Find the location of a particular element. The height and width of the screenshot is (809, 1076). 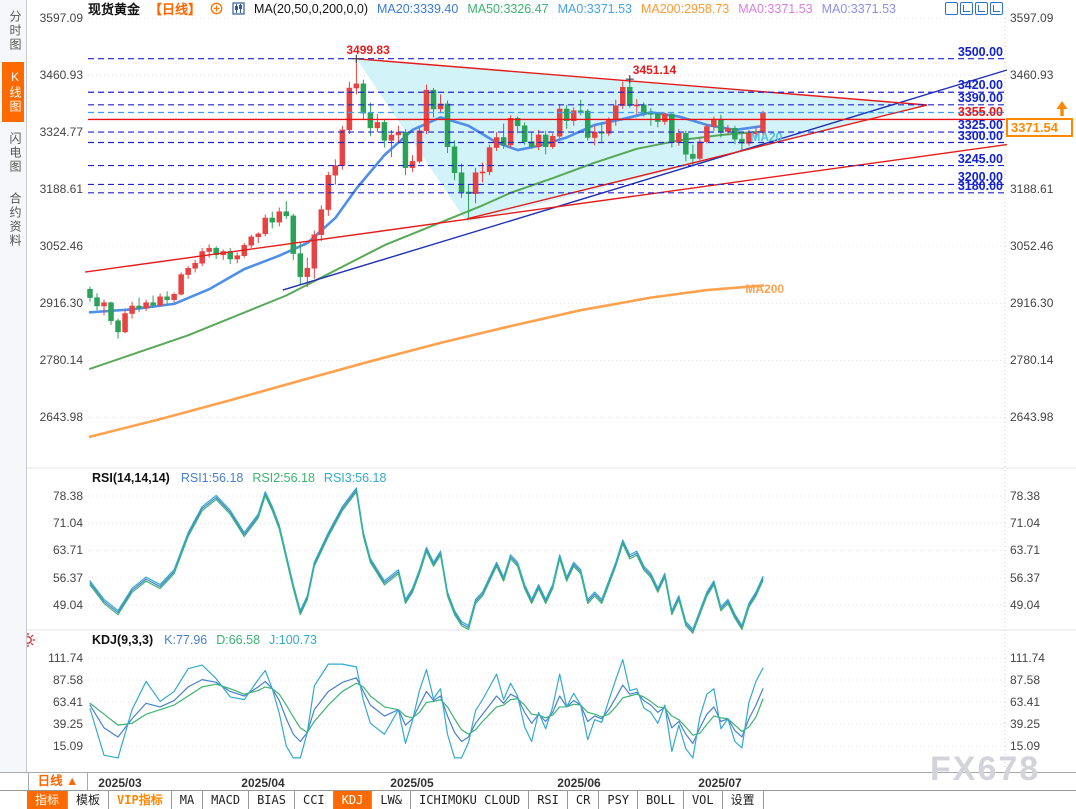

kdj-y-axis-label-left: 111.74 is located at coordinates (65, 658).